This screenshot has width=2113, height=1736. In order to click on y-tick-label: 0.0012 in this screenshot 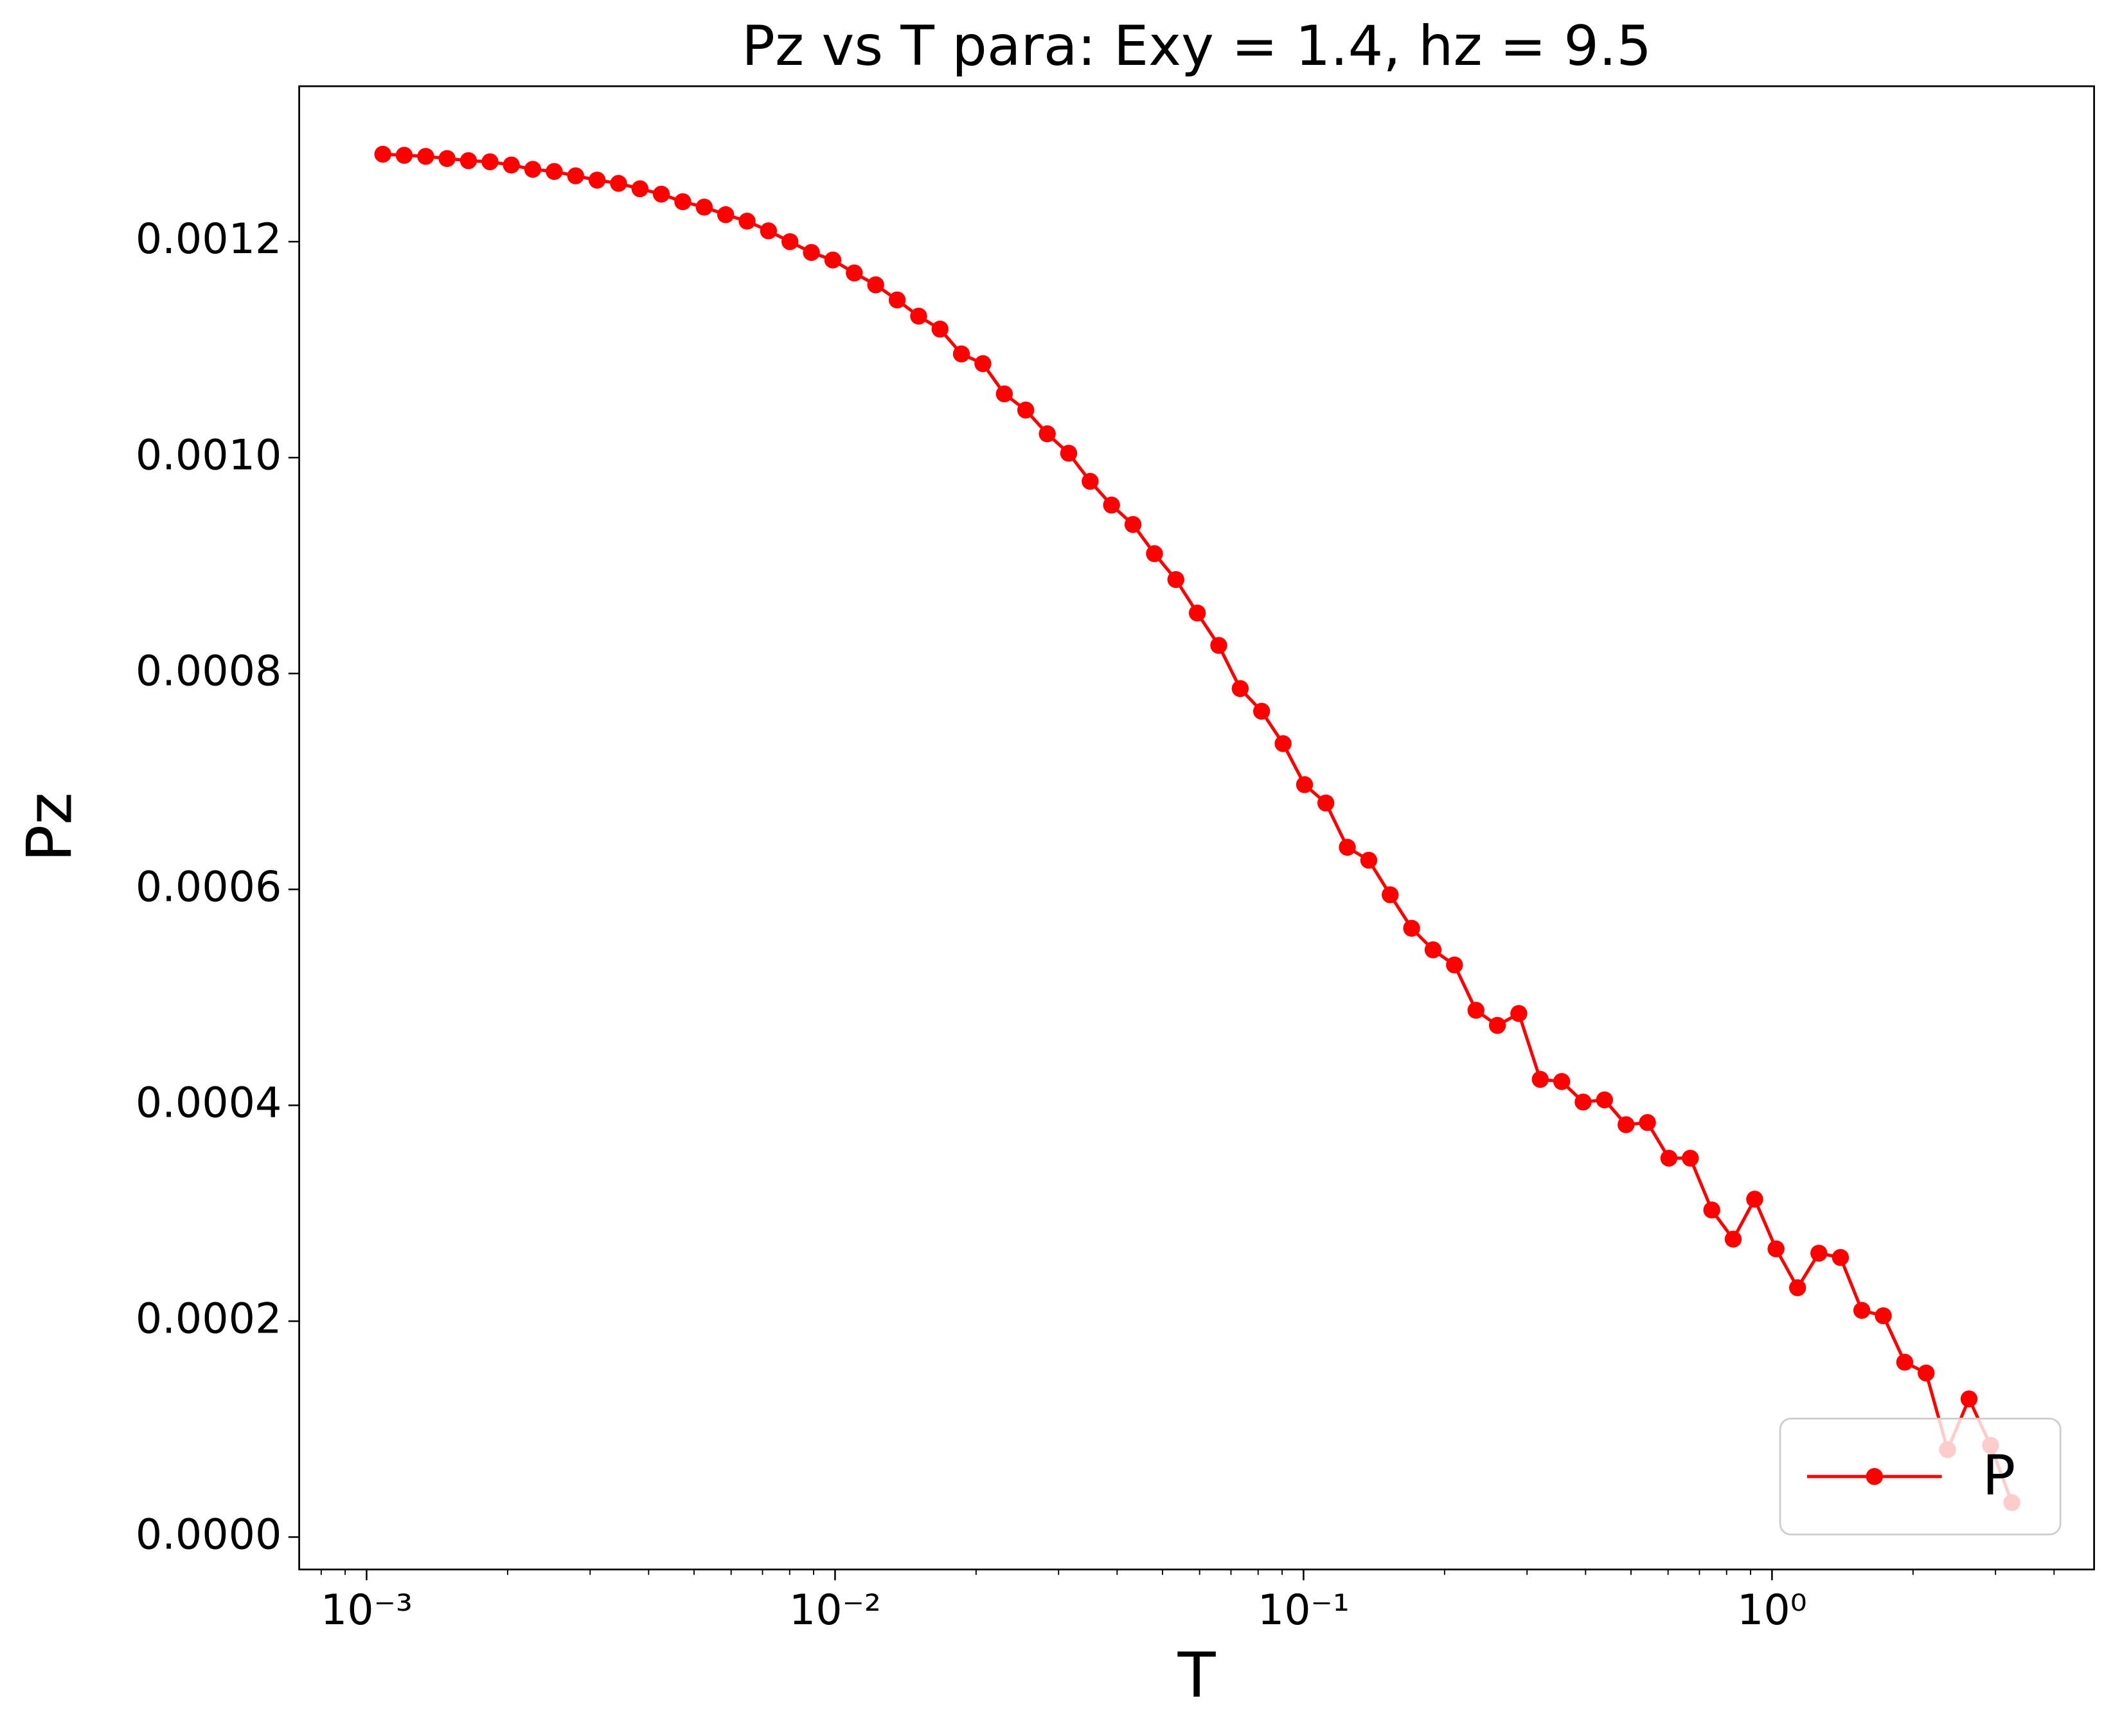, I will do `click(208, 239)`.